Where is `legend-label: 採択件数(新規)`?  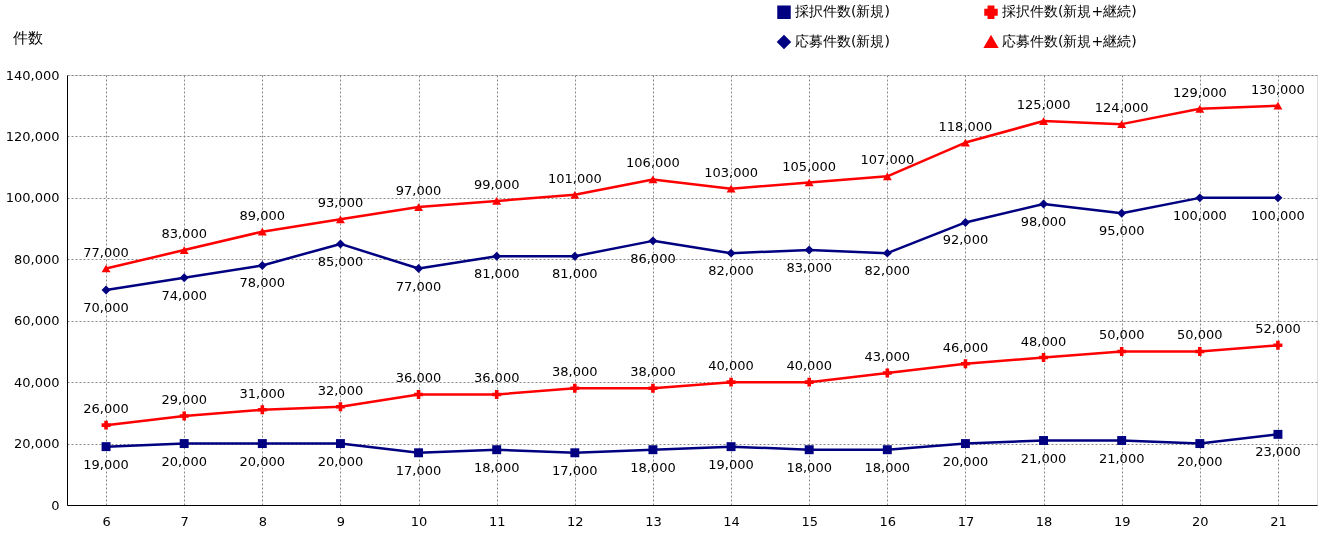 legend-label: 採択件数(新規) is located at coordinates (842, 11).